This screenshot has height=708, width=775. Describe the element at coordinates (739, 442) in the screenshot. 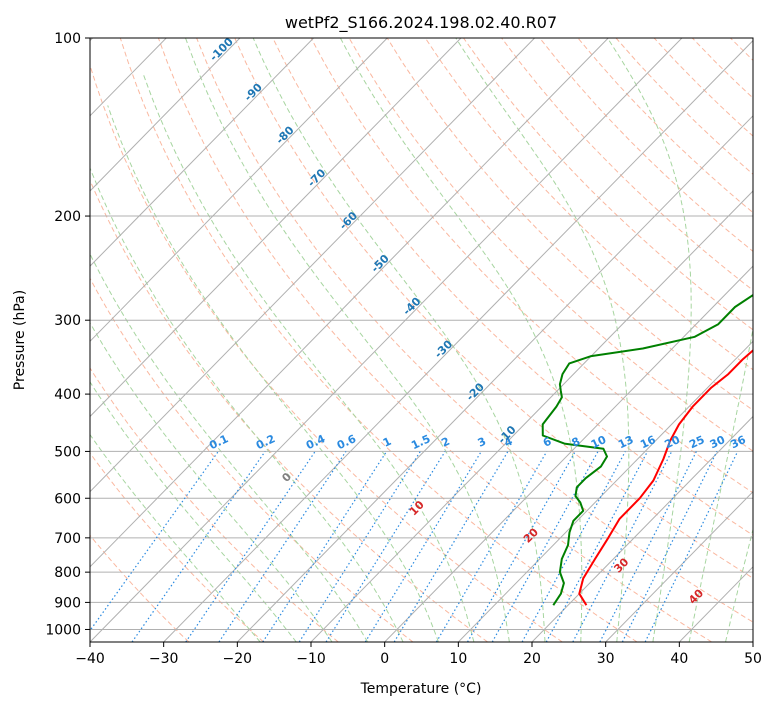

I see `mixing-ratio-label: 36` at that location.